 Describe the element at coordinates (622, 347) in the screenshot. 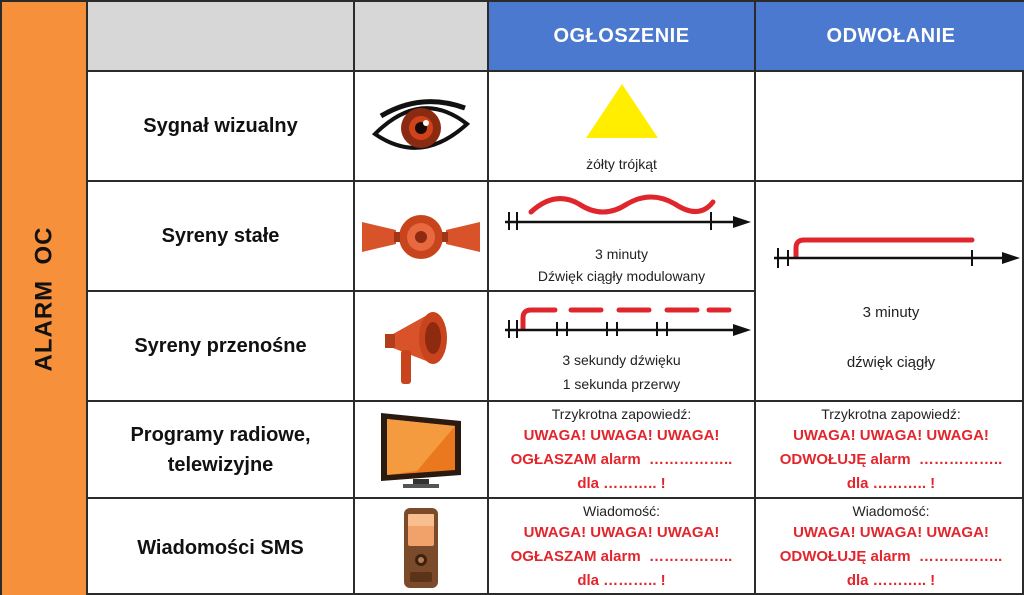

I see `portable-sirens-announce-cell: 3 sekundy dźwięku 1 sekunda przerwy` at that location.